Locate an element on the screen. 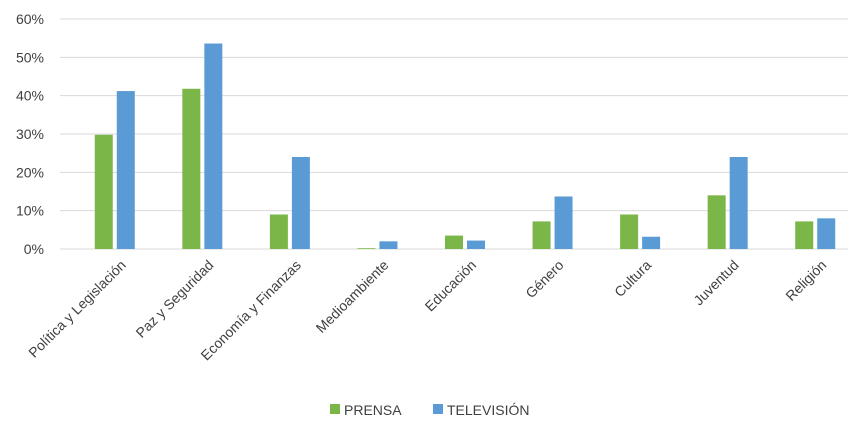  x-category-label: Medioambiente is located at coordinates (352, 296).